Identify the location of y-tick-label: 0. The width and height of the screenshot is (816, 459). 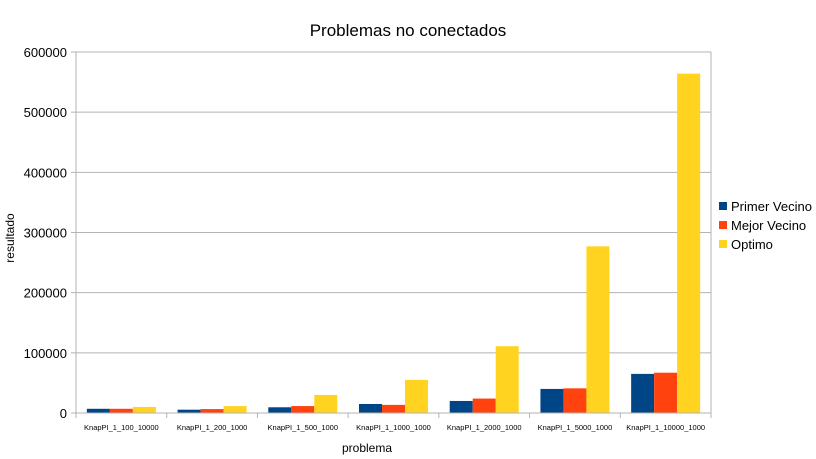
(63, 413).